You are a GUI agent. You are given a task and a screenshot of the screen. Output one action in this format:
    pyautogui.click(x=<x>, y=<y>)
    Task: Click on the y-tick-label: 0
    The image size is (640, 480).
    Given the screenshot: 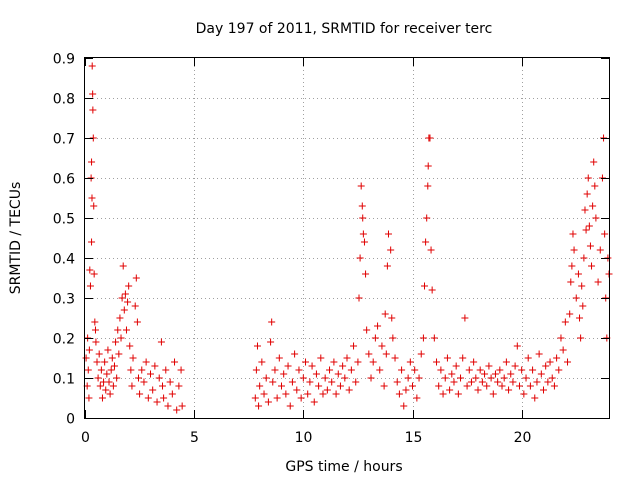 What is the action you would take?
    pyautogui.click(x=70, y=420)
    